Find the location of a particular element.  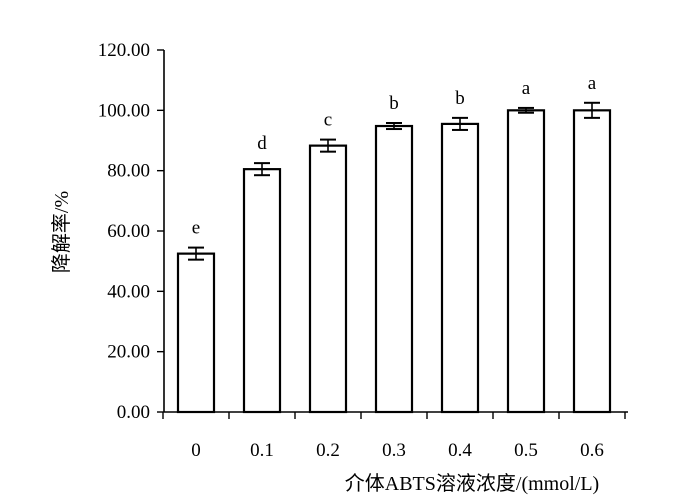

x-category-label: 0.5 is located at coordinates (526, 450).